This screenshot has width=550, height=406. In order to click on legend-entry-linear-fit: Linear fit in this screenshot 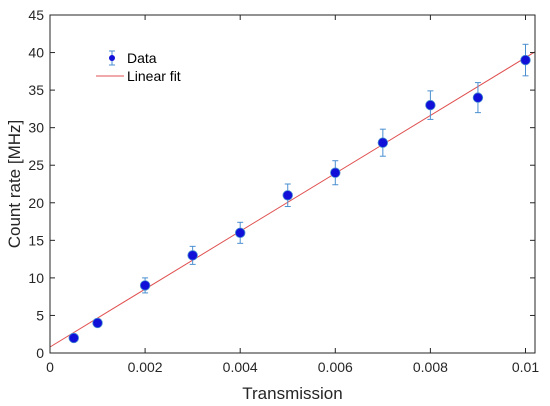, I will do `click(154, 76)`.